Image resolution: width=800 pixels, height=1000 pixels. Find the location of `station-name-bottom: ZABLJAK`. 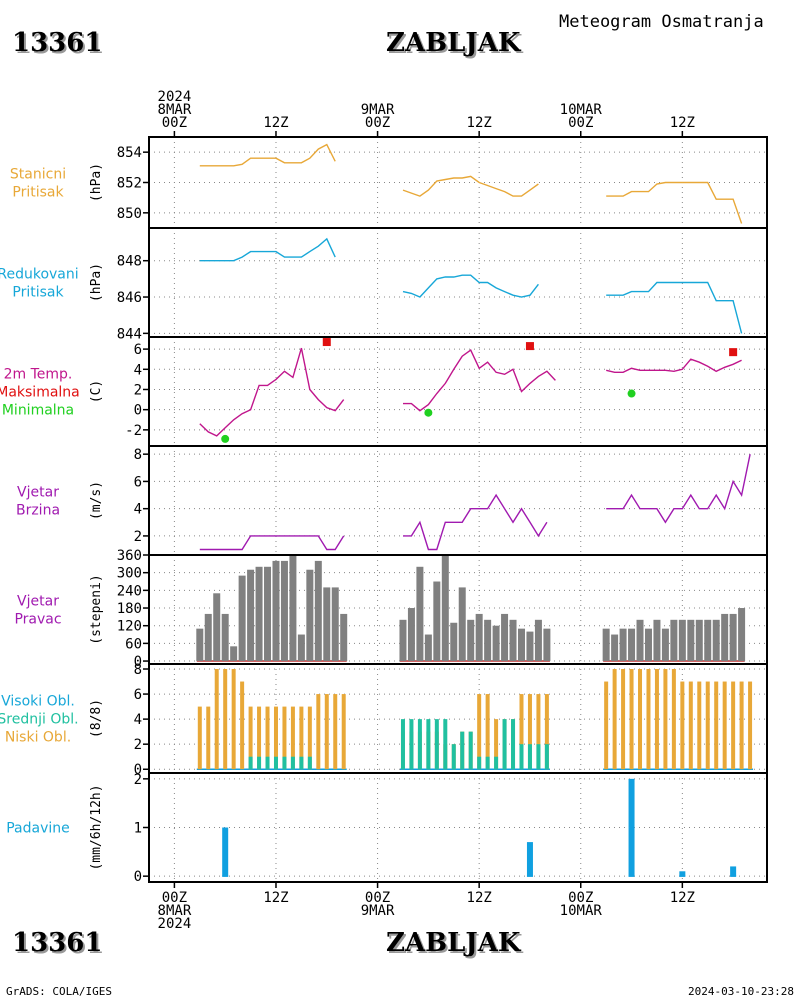

station-name-bottom: ZABLJAK is located at coordinates (453, 943).